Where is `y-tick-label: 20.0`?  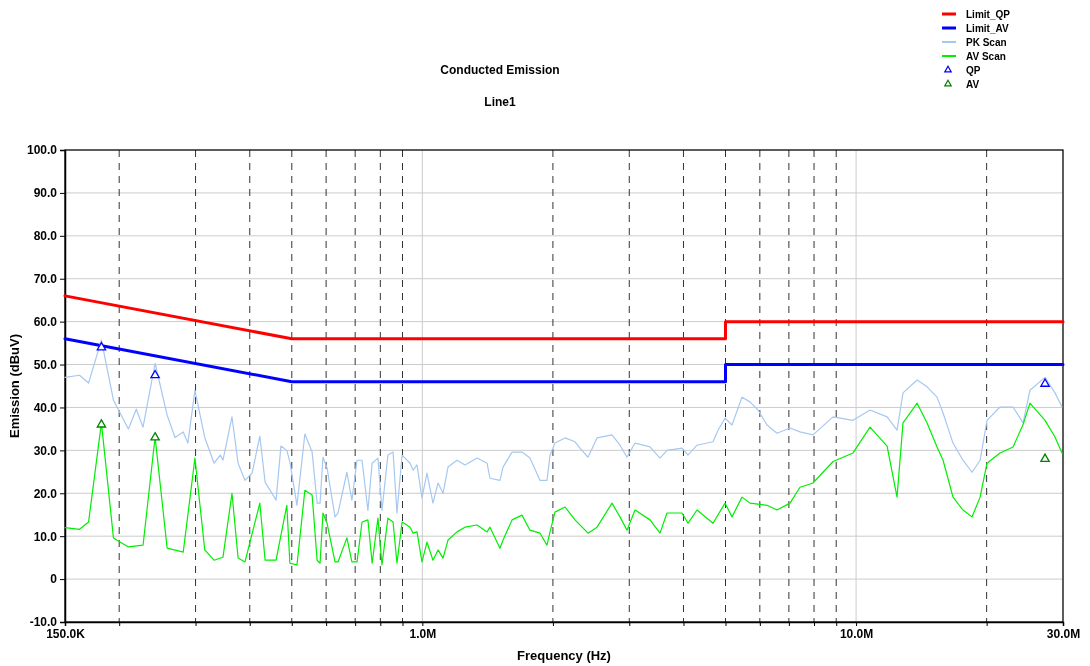
y-tick-label: 20.0 is located at coordinates (45, 493).